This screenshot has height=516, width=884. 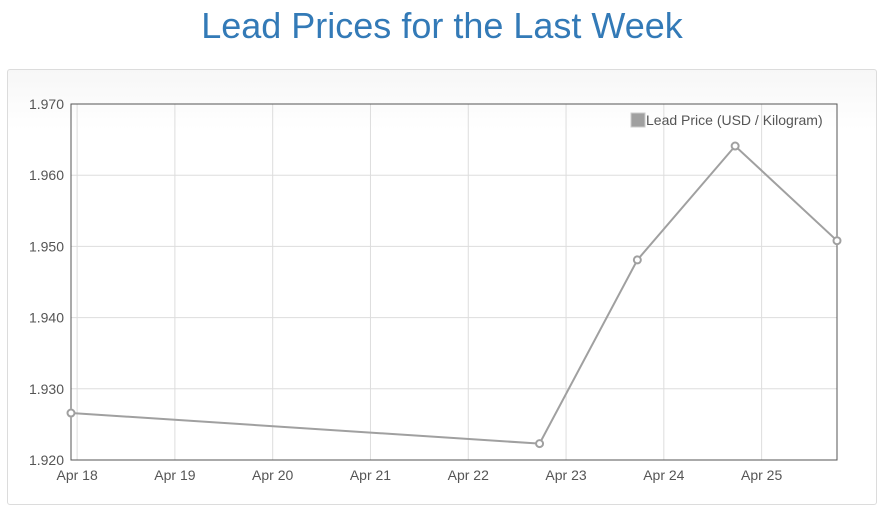 I want to click on x-tick-label: Apr 19, so click(x=174, y=475).